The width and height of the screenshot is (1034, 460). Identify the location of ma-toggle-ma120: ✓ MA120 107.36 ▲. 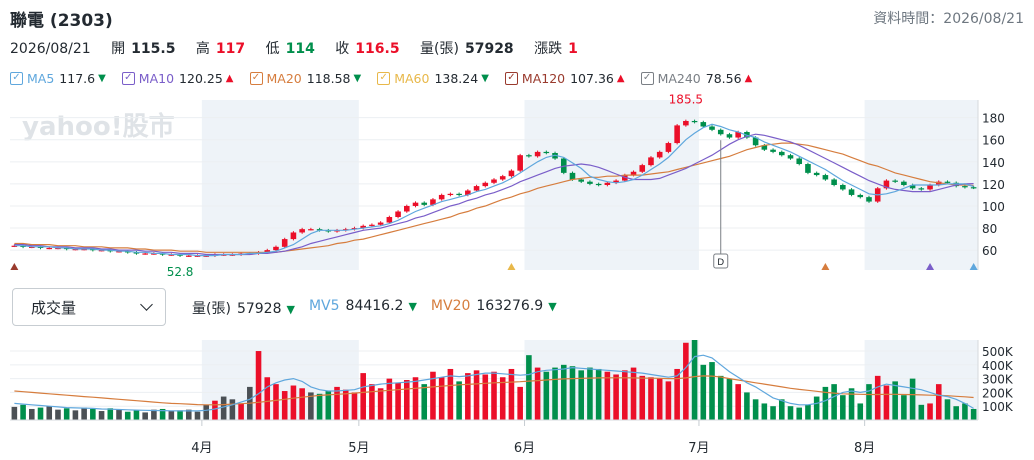
(564, 78).